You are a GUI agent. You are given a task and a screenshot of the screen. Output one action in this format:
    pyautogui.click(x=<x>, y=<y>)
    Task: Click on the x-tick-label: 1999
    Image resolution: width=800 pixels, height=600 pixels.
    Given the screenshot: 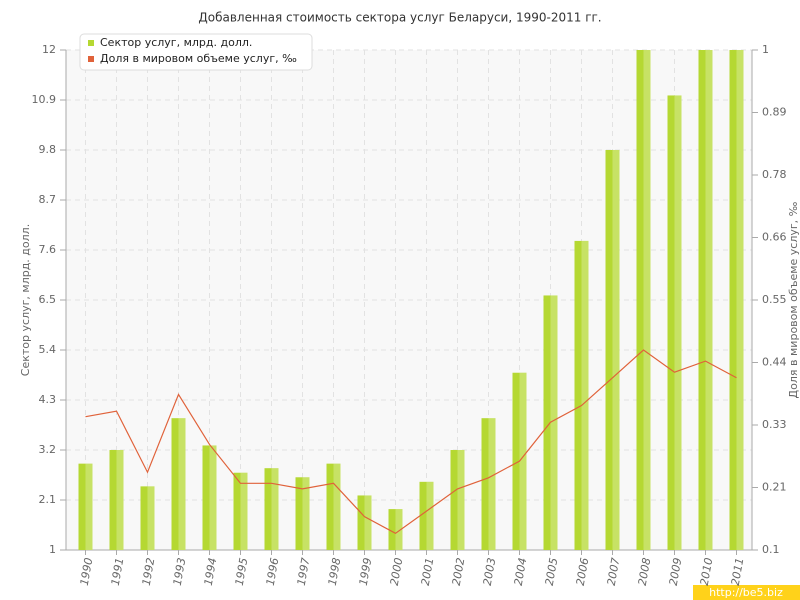 What is the action you would take?
    pyautogui.click(x=366, y=572)
    